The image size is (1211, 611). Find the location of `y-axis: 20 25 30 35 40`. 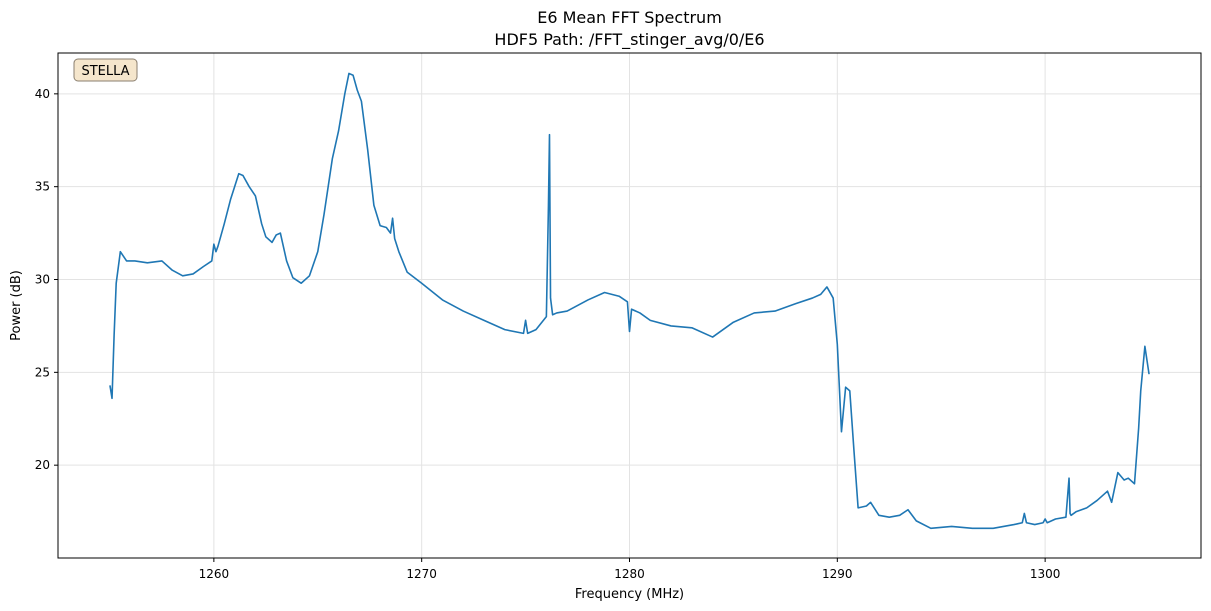

y-axis: 20 25 30 35 40 is located at coordinates (46, 279).